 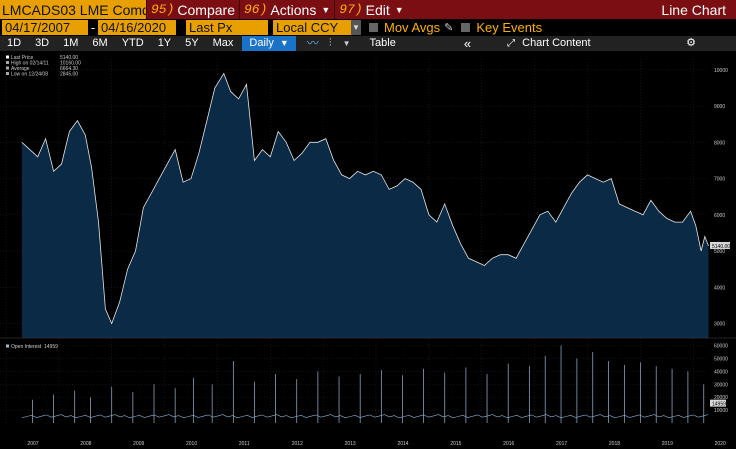 What do you see at coordinates (509, 27) in the screenshot?
I see `key-events-label: Key Events` at bounding box center [509, 27].